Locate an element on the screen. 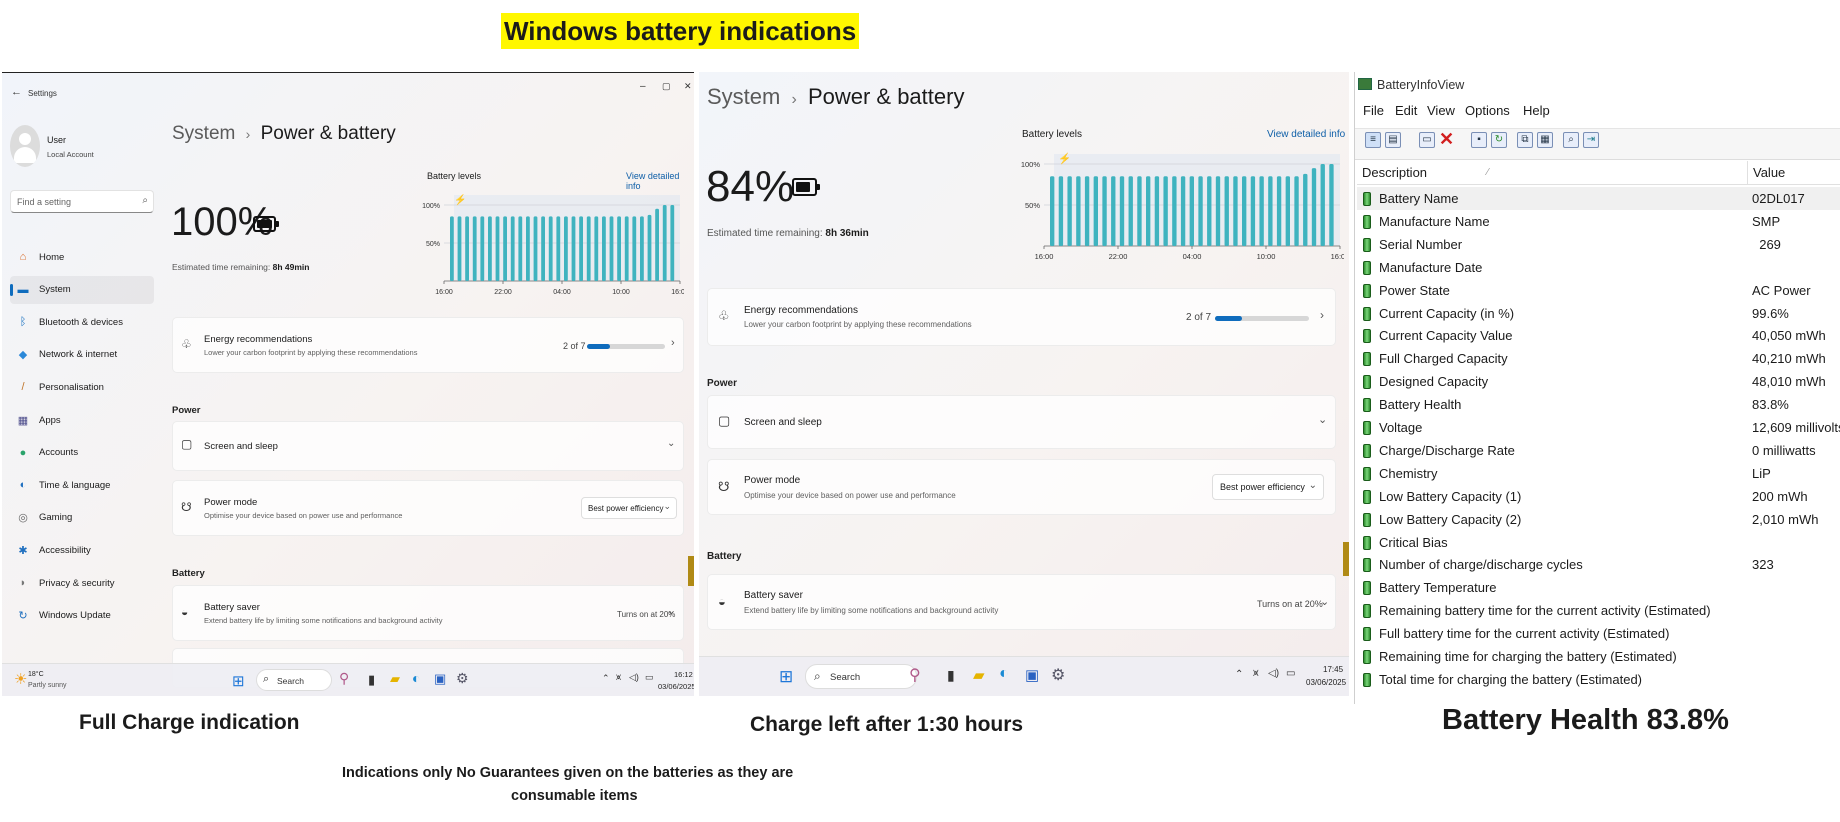  properties-icon: ≡ is located at coordinates (1373, 140).